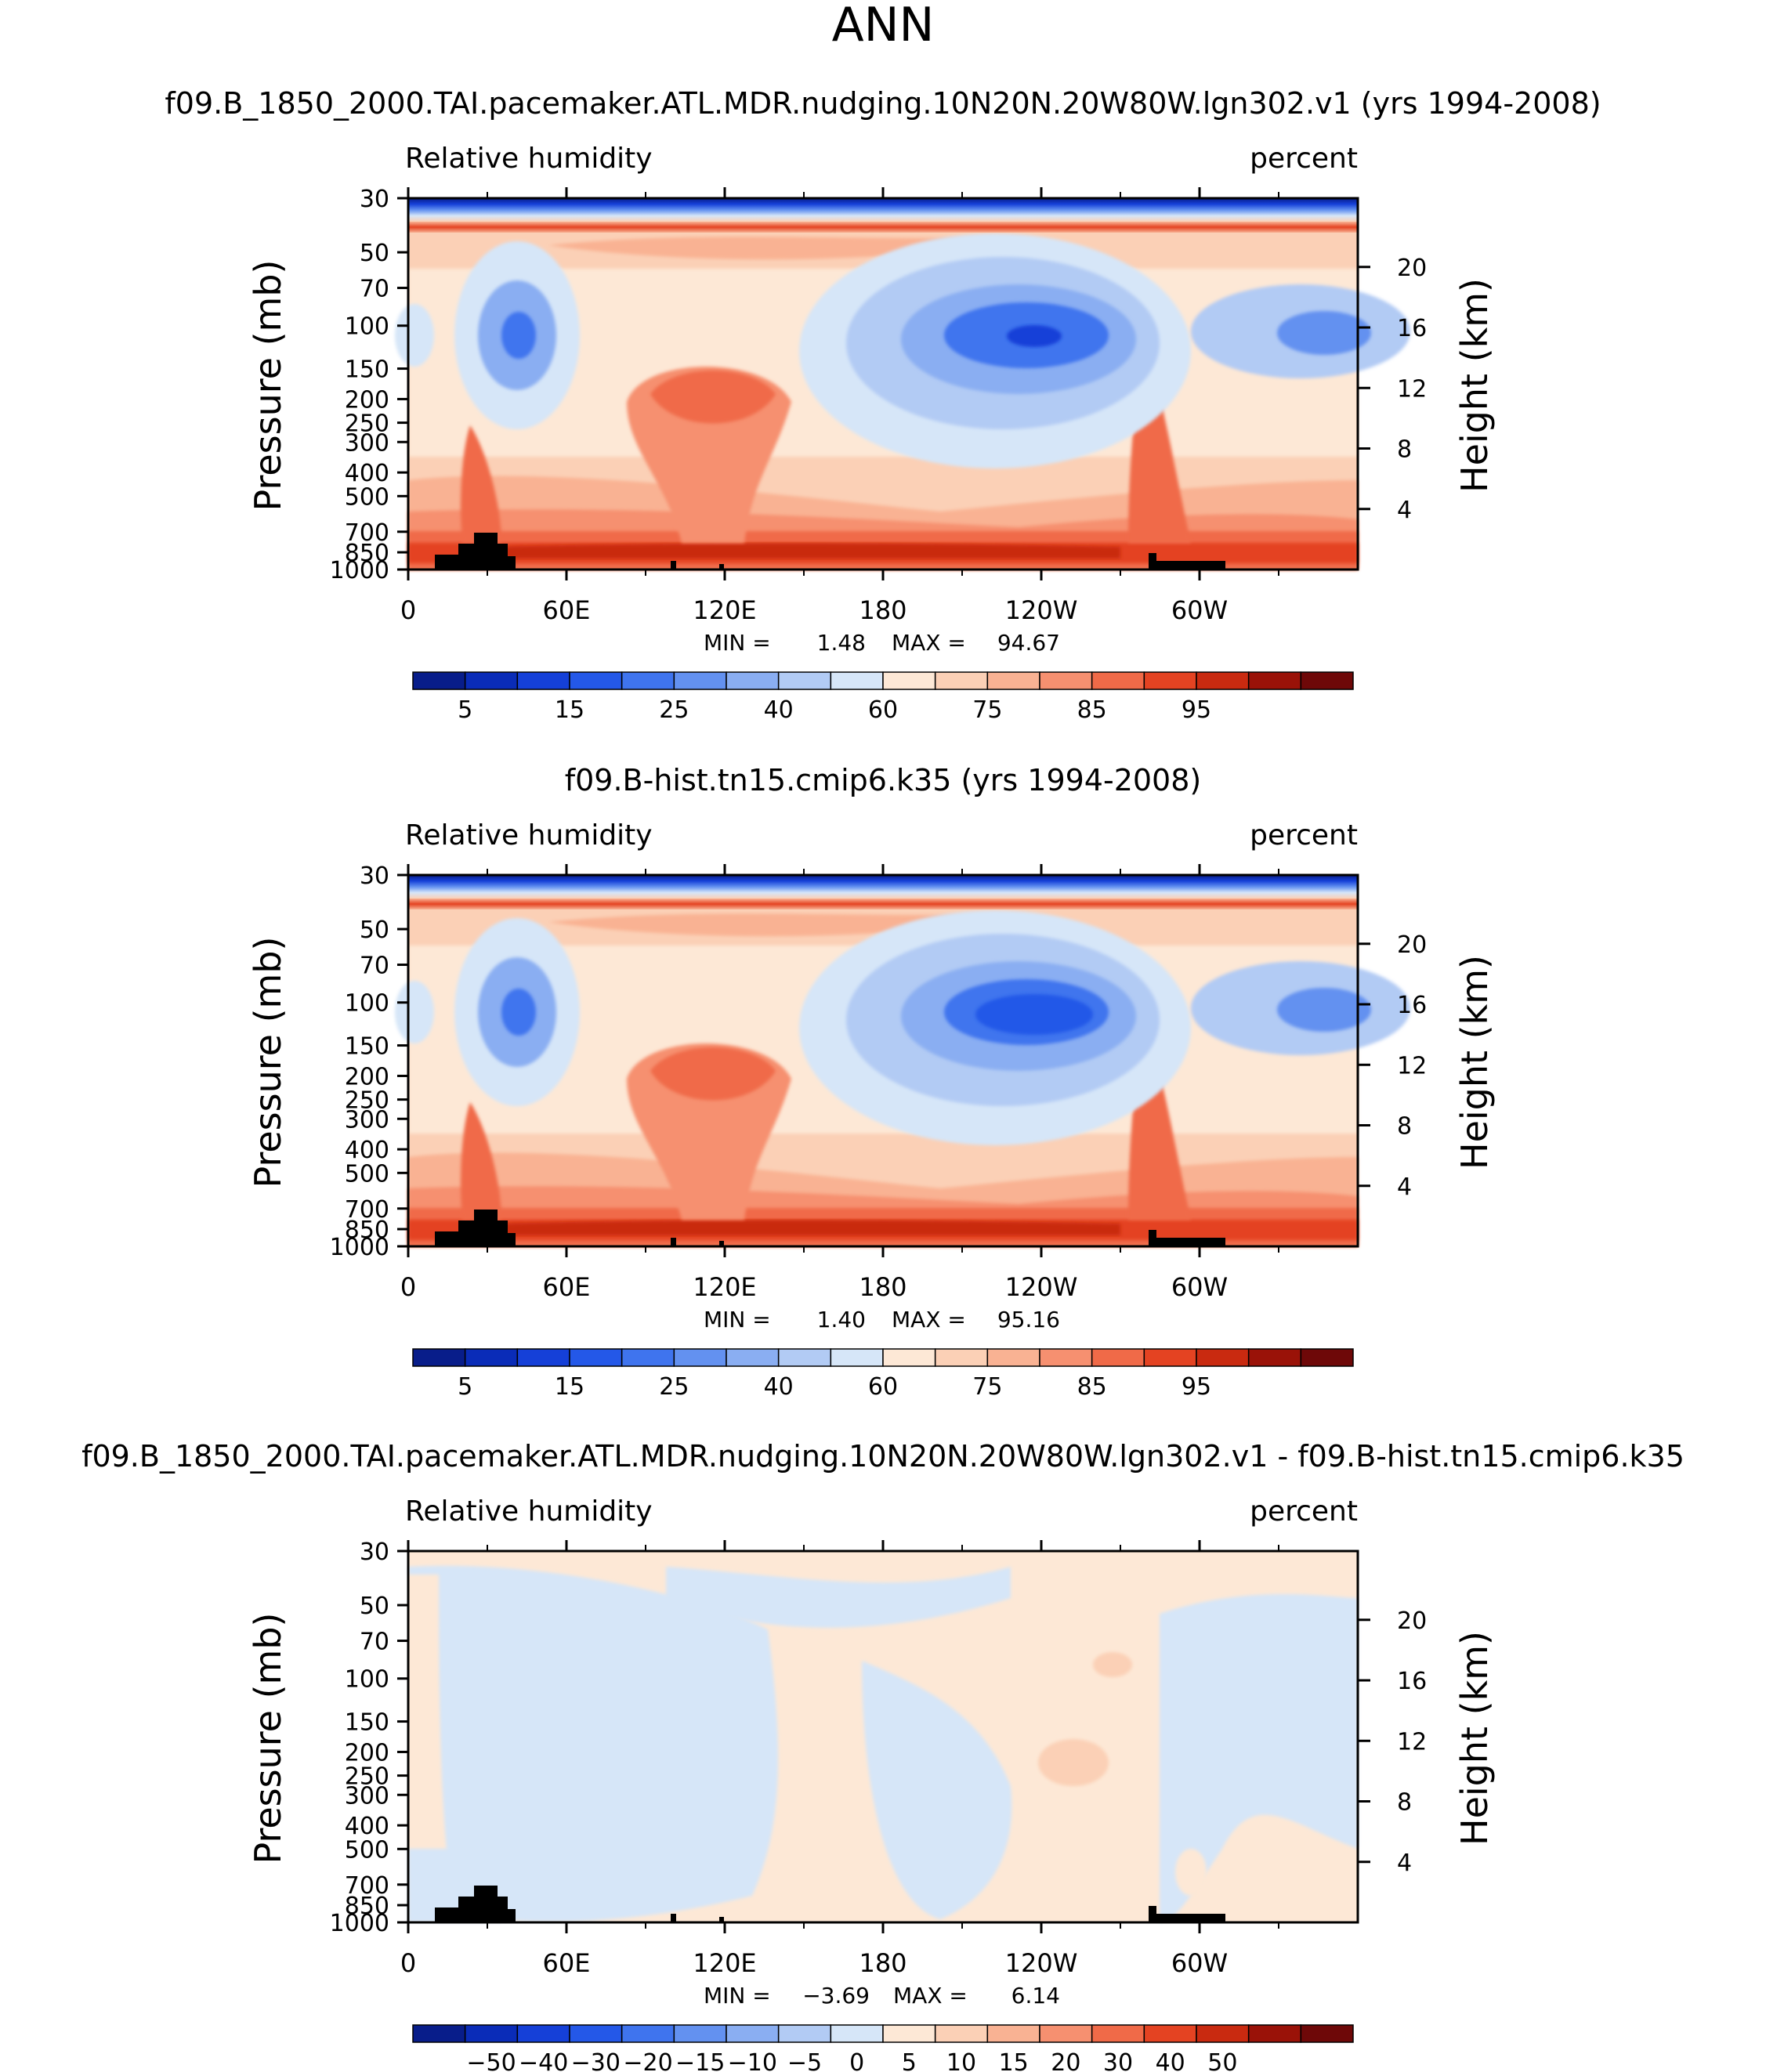 The image size is (1766, 2072). What do you see at coordinates (883, 697) in the screenshot?
I see `colorbar: 5 15 25 40 60 75 85 95` at bounding box center [883, 697].